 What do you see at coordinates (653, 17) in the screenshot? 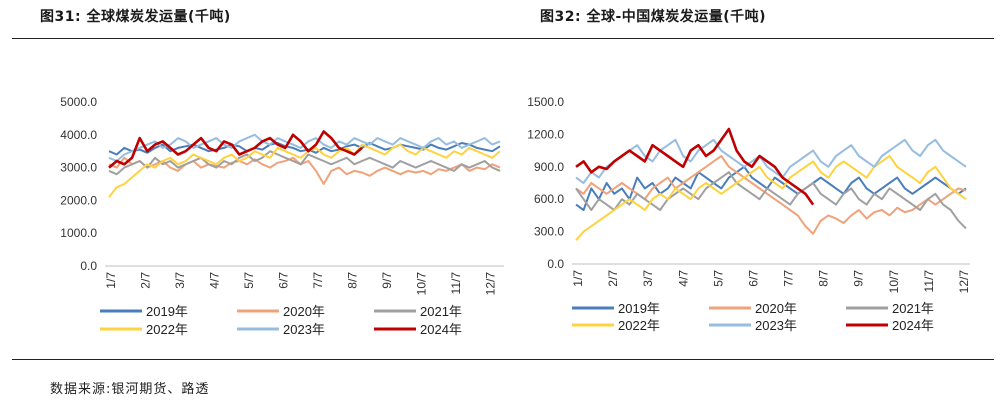
I see `chart-right-title: 图32: 全球-中国煤炭发运量(千吨)` at bounding box center [653, 17].